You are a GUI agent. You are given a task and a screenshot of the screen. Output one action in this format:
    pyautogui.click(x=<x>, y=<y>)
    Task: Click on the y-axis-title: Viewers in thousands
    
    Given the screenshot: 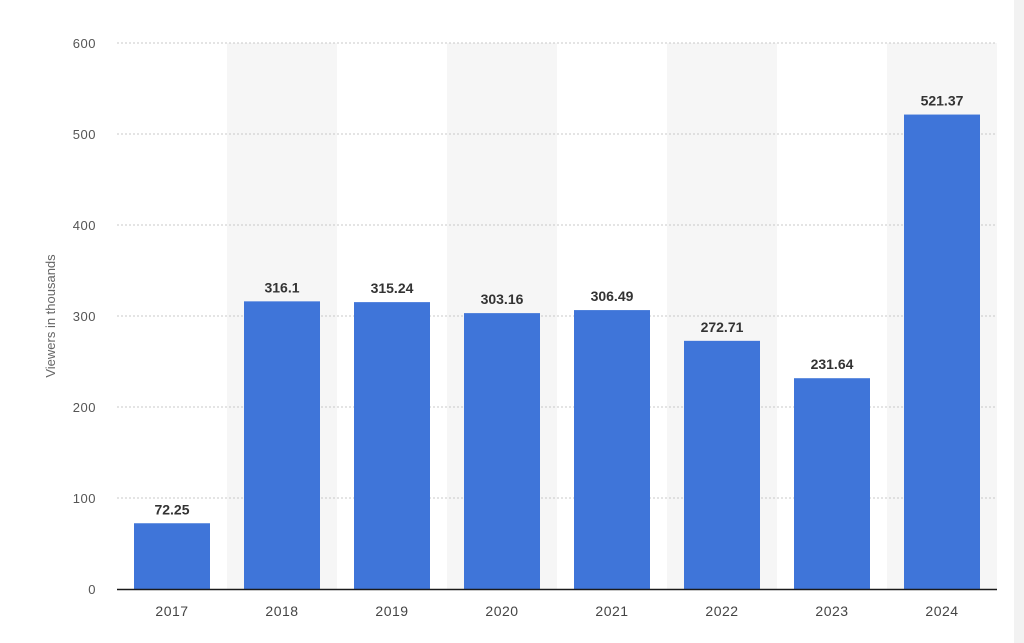 What is the action you would take?
    pyautogui.click(x=50, y=316)
    